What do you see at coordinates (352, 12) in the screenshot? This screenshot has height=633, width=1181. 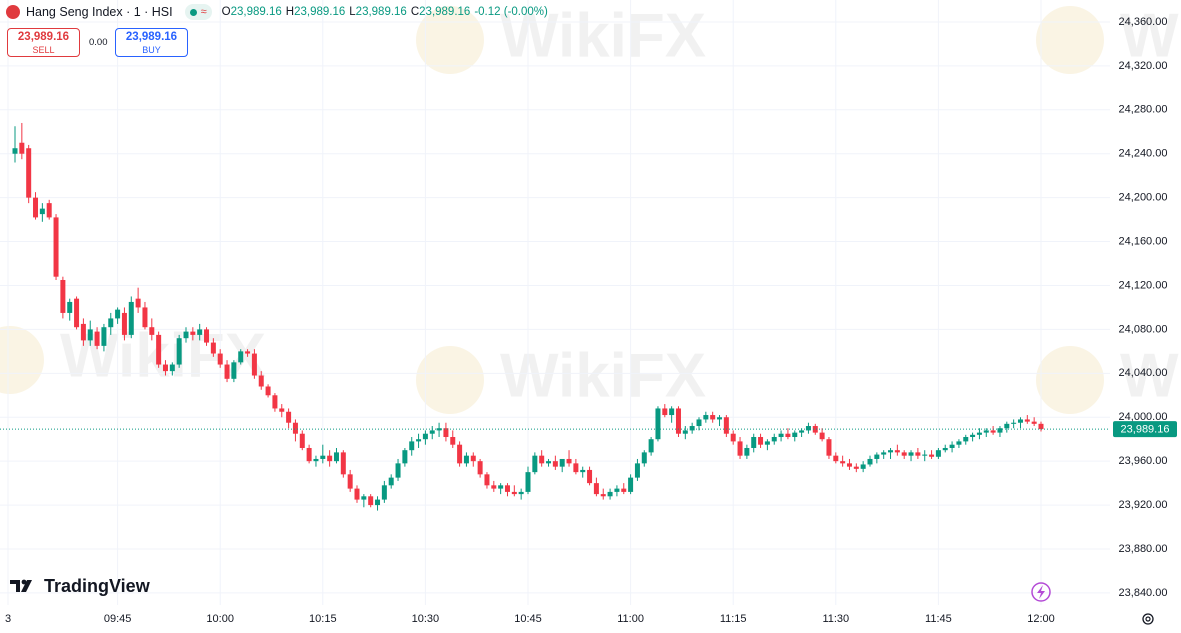 I see `ohlc-key: L` at bounding box center [352, 12].